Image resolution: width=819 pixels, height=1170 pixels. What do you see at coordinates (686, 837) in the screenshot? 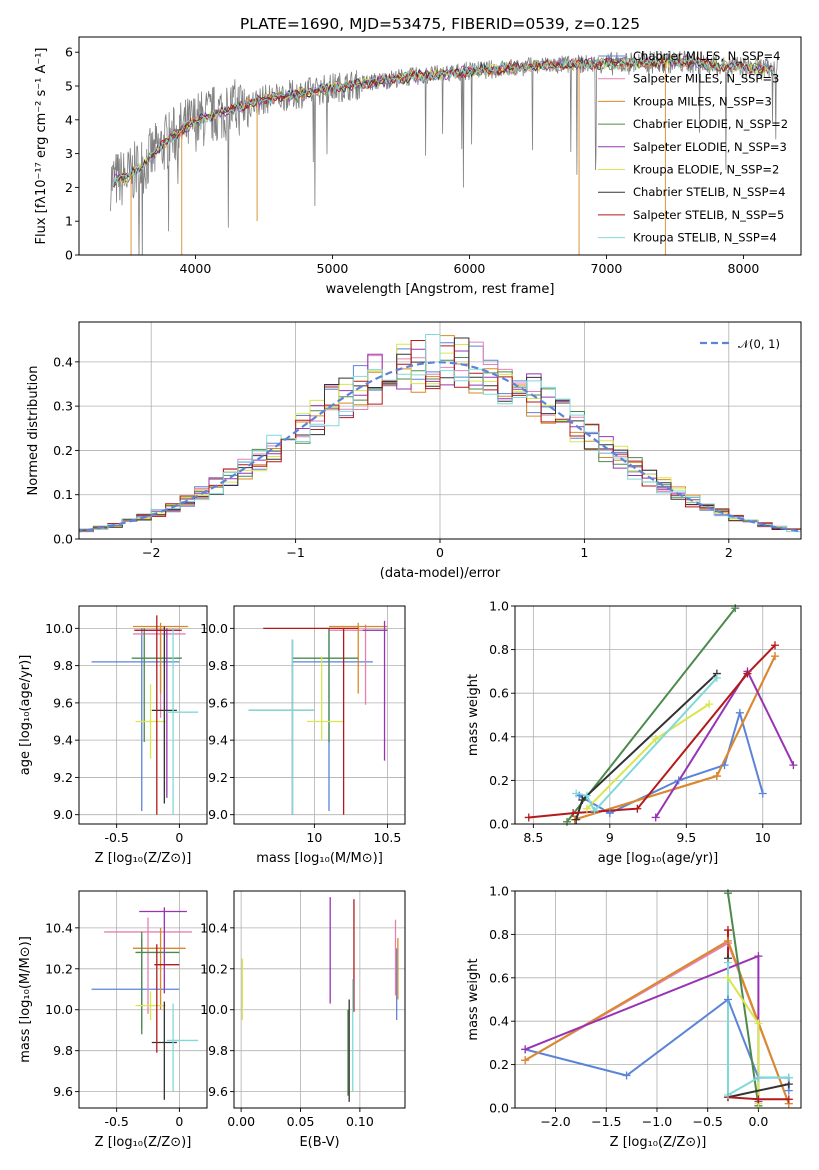
I see `x-tick-label: 9.5` at bounding box center [686, 837].